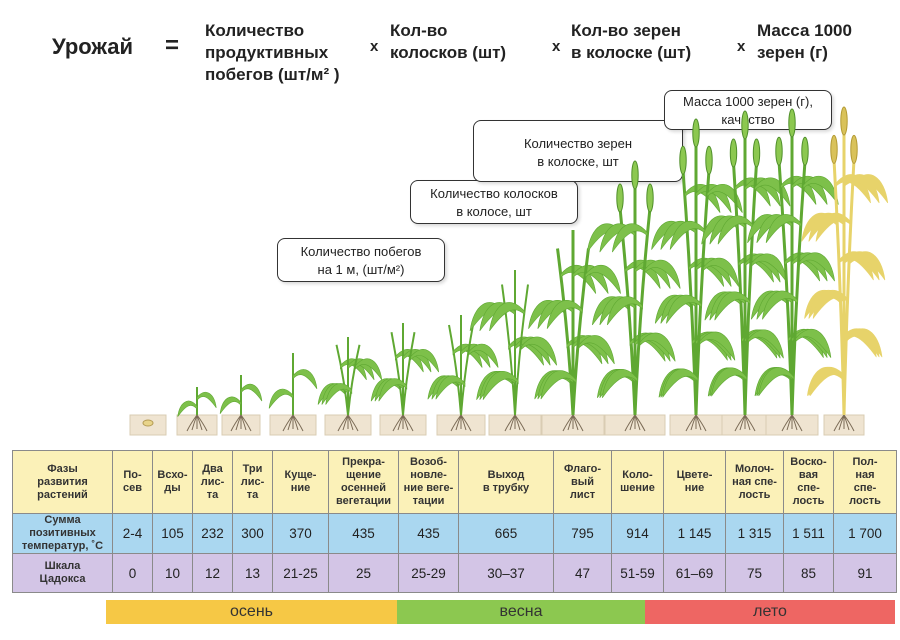 This screenshot has height=640, width=900. Describe the element at coordinates (300, 482) in the screenshot. I see `phase-cell: Куще- ние` at that location.